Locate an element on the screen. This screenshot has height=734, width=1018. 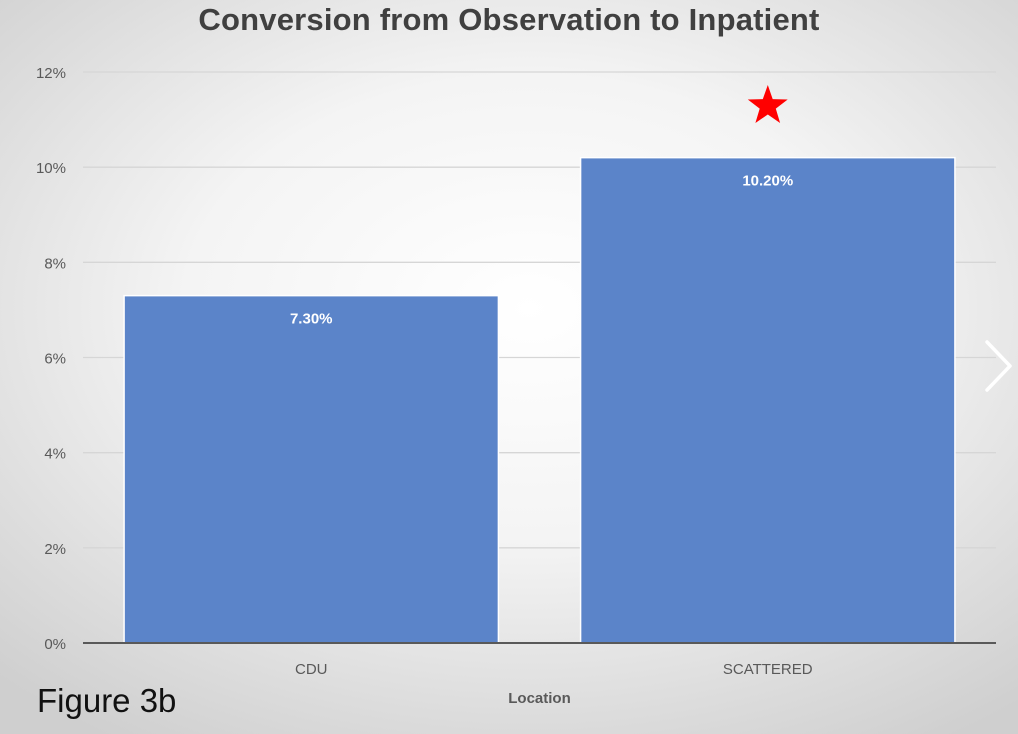
bar-data-label: 10.20% is located at coordinates (767, 181).